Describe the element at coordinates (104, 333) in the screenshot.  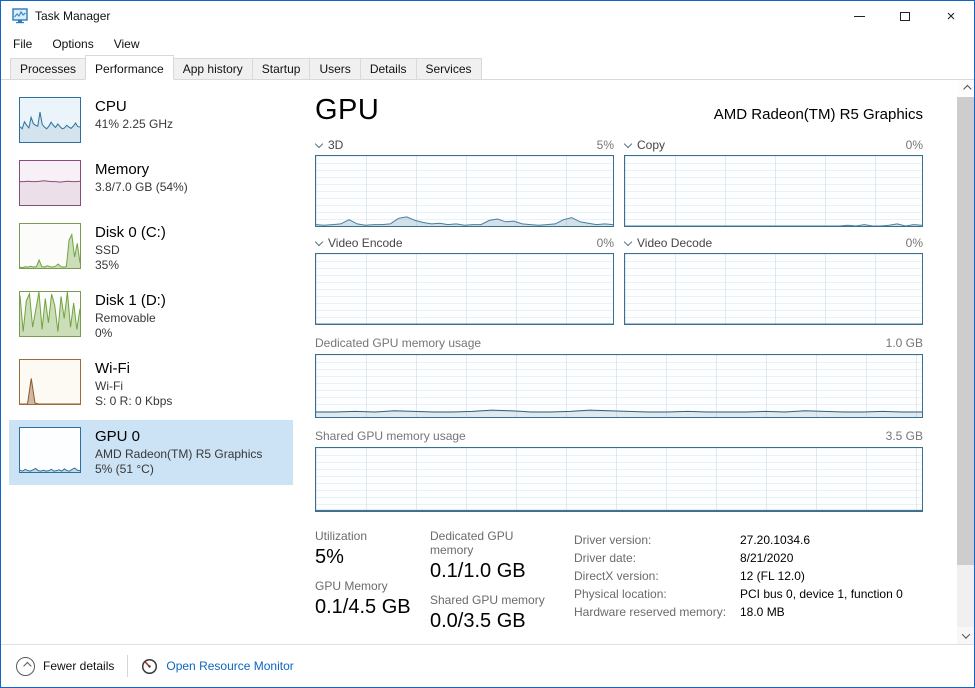
I see `disk1-usage: 0%` at that location.